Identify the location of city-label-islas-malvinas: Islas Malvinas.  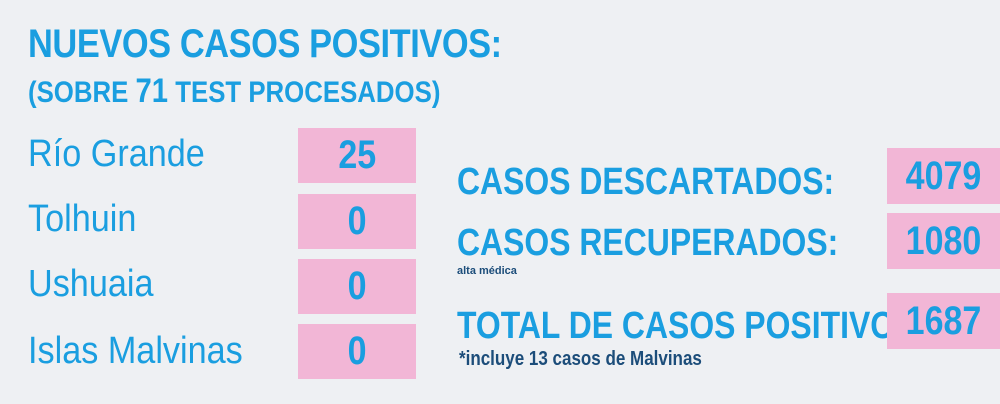
(135, 351).